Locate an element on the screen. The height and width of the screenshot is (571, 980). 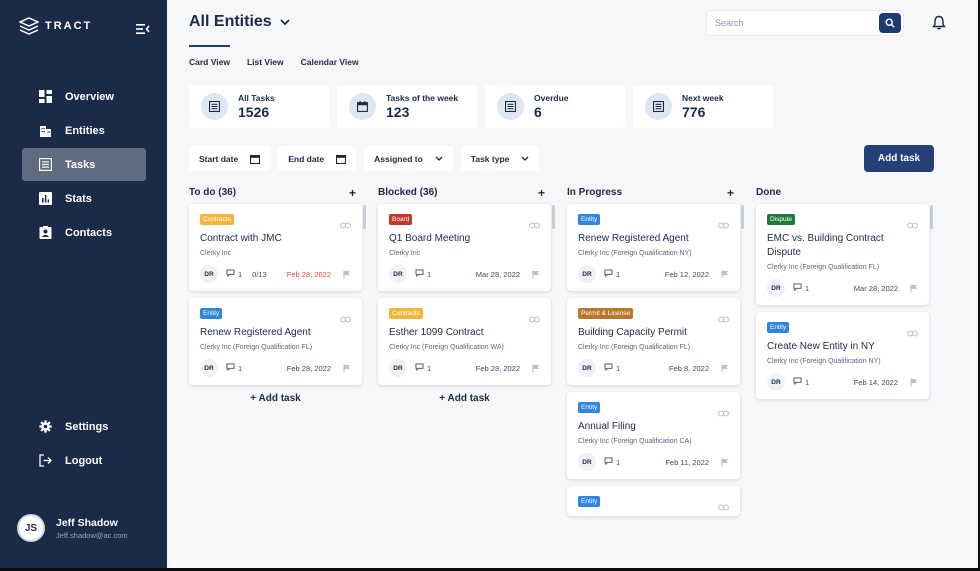
sidebar-item-overview: Overview is located at coordinates (84, 96).